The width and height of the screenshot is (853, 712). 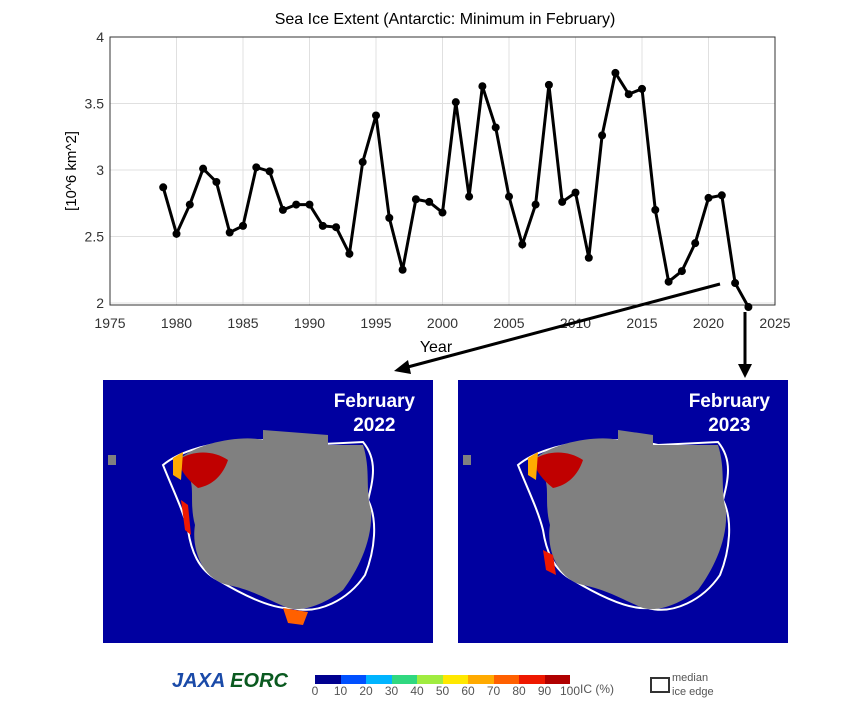 I want to click on colorbar-tick: 100, so click(x=570, y=691).